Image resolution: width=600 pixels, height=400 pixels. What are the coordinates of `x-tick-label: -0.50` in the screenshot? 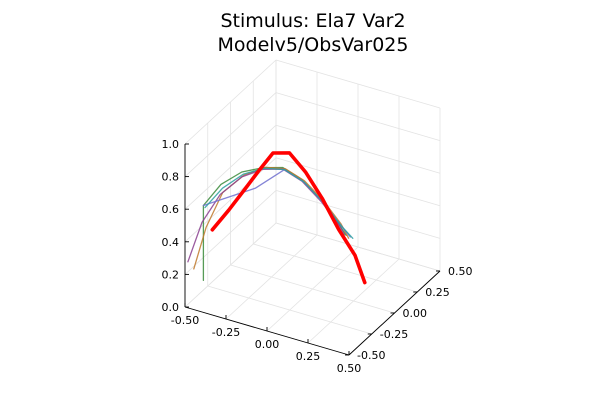 It's located at (185, 320).